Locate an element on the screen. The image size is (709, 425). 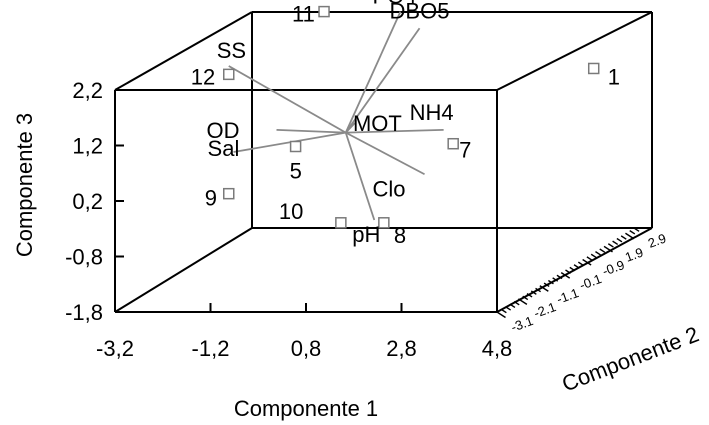
vector-line-po4 is located at coordinates (373, 72).